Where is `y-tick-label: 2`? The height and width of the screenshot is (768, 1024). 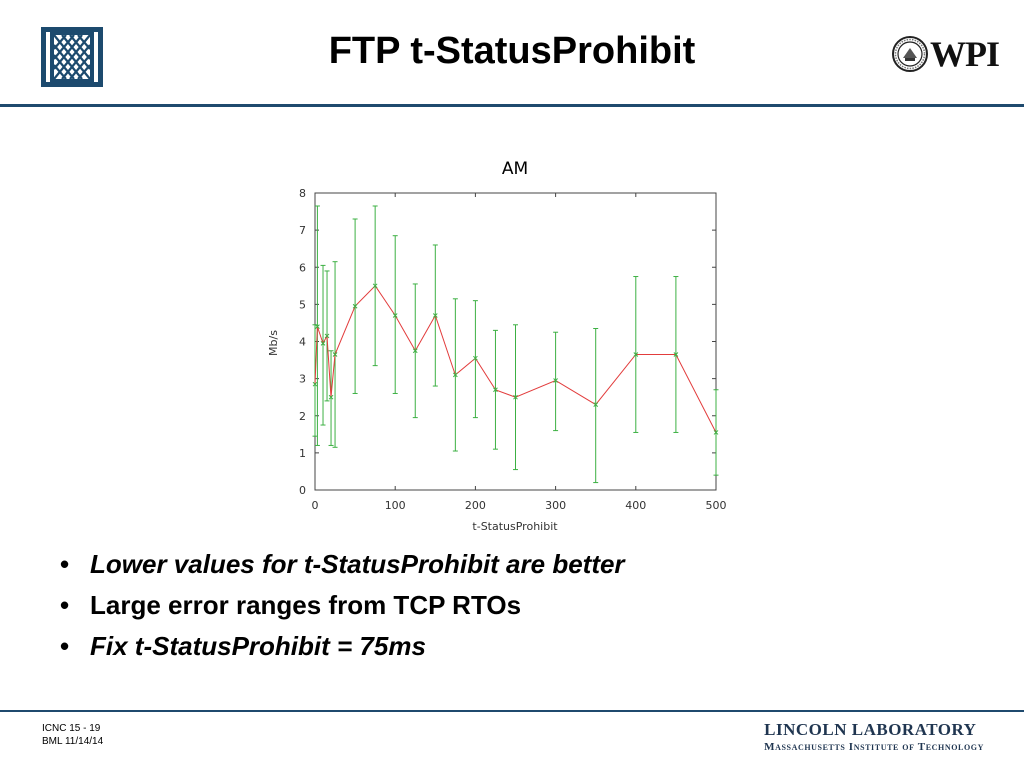 y-tick-label: 2 is located at coordinates (302, 416).